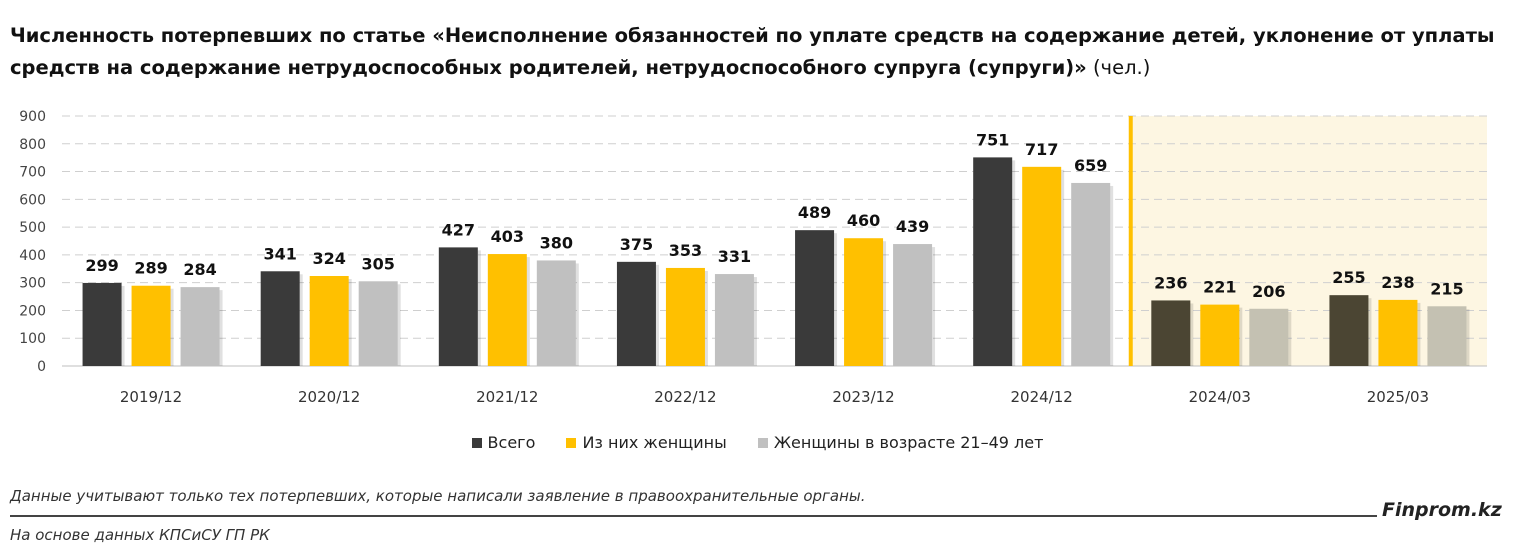 This screenshot has width=1515, height=560. Describe the element at coordinates (140, 535) in the screenshot. I see `source-note: На основе данных КПСиСУ ГП РК` at that location.